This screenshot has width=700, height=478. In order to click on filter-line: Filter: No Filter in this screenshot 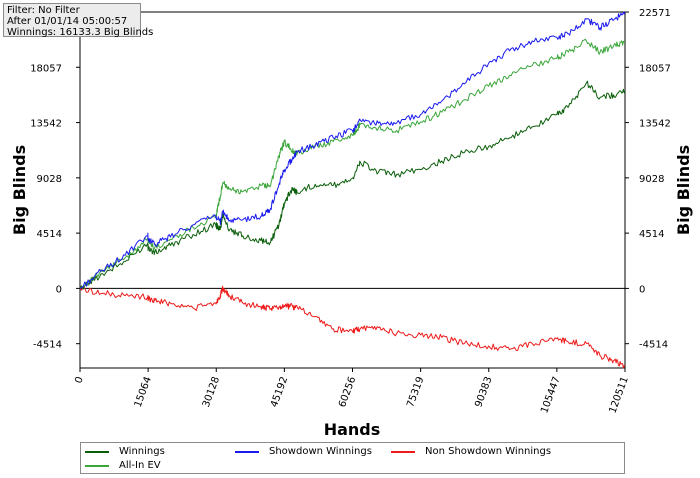, I will do `click(43, 10)`.